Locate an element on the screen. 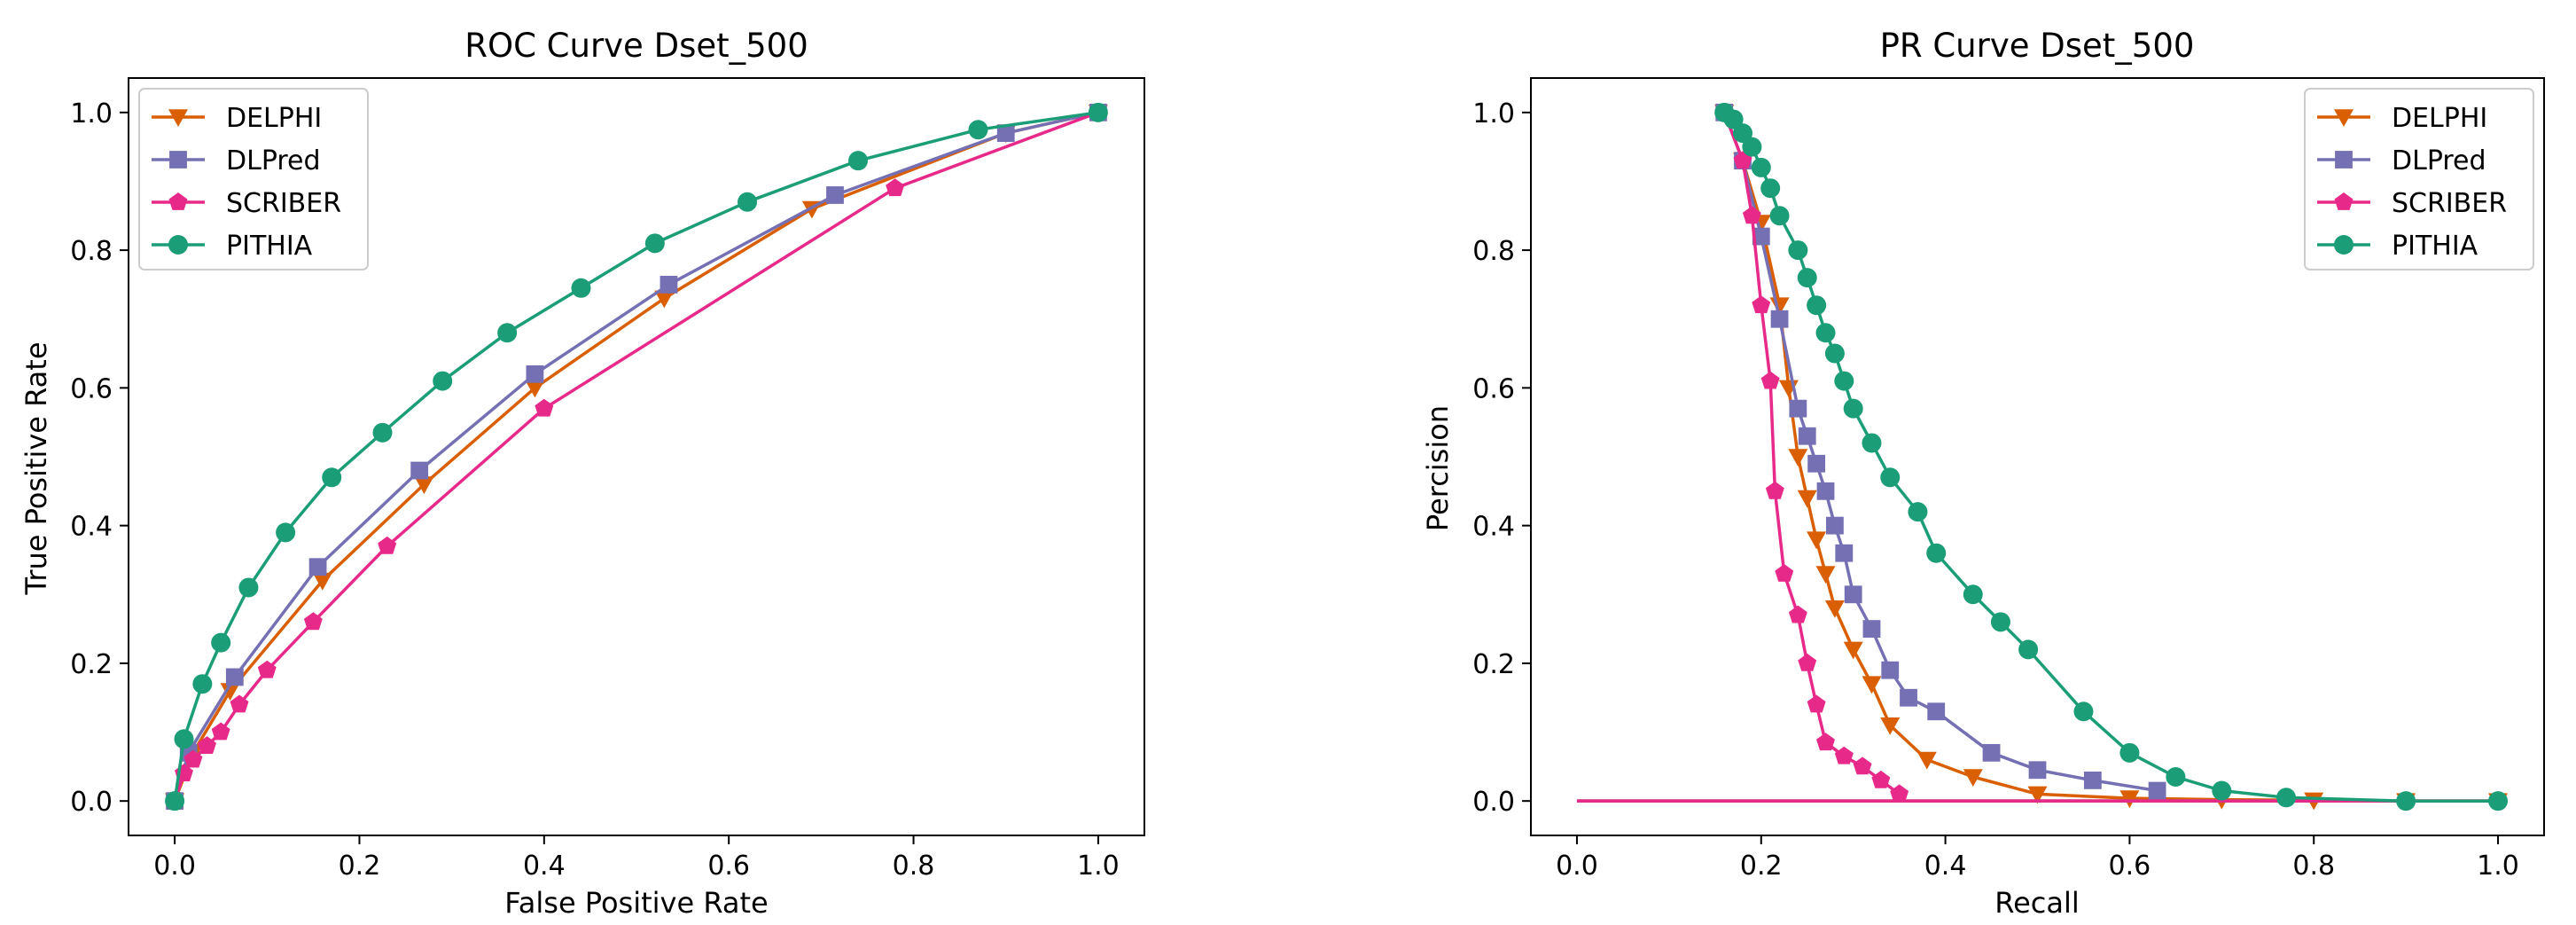  pr-x-tick-label: 0.6 is located at coordinates (2130, 866).